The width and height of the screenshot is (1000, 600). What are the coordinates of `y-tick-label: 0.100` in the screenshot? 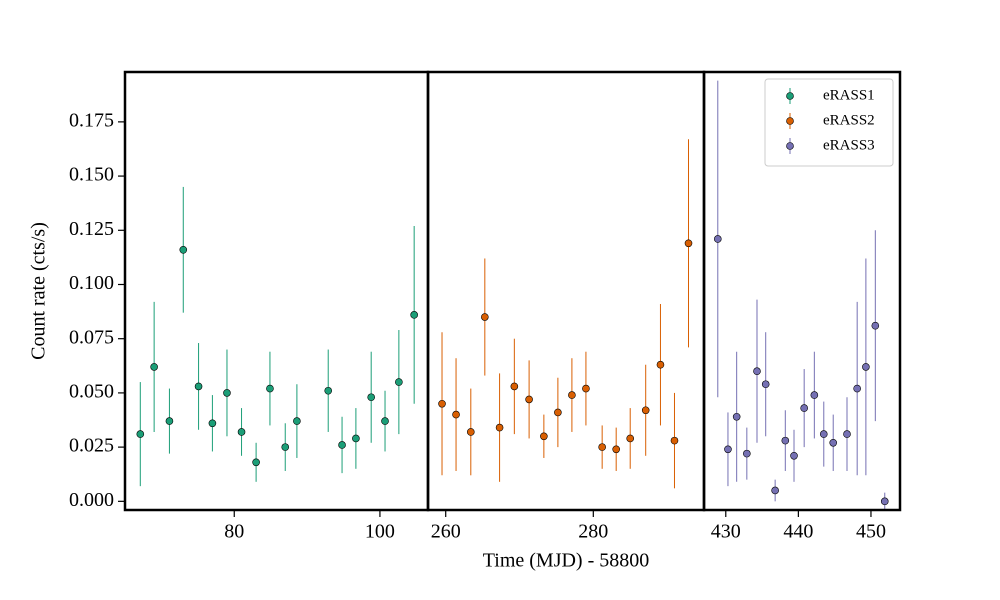 It's located at (91, 283).